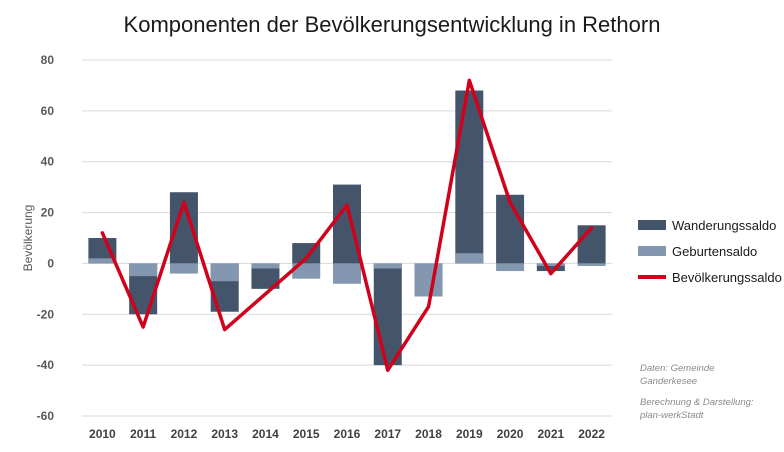 The width and height of the screenshot is (784, 452). Describe the element at coordinates (510, 434) in the screenshot. I see `x-tick-label: 2020` at that location.